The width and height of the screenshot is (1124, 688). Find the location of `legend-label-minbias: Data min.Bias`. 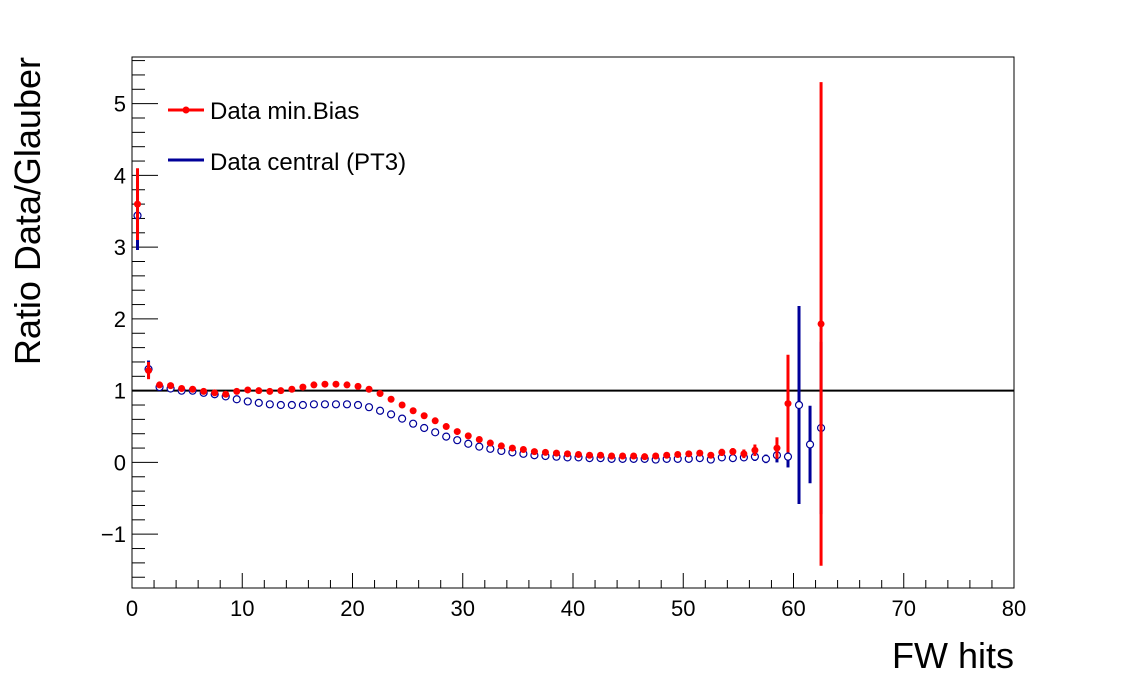

legend-label-minbias: Data min.Bias is located at coordinates (284, 111).